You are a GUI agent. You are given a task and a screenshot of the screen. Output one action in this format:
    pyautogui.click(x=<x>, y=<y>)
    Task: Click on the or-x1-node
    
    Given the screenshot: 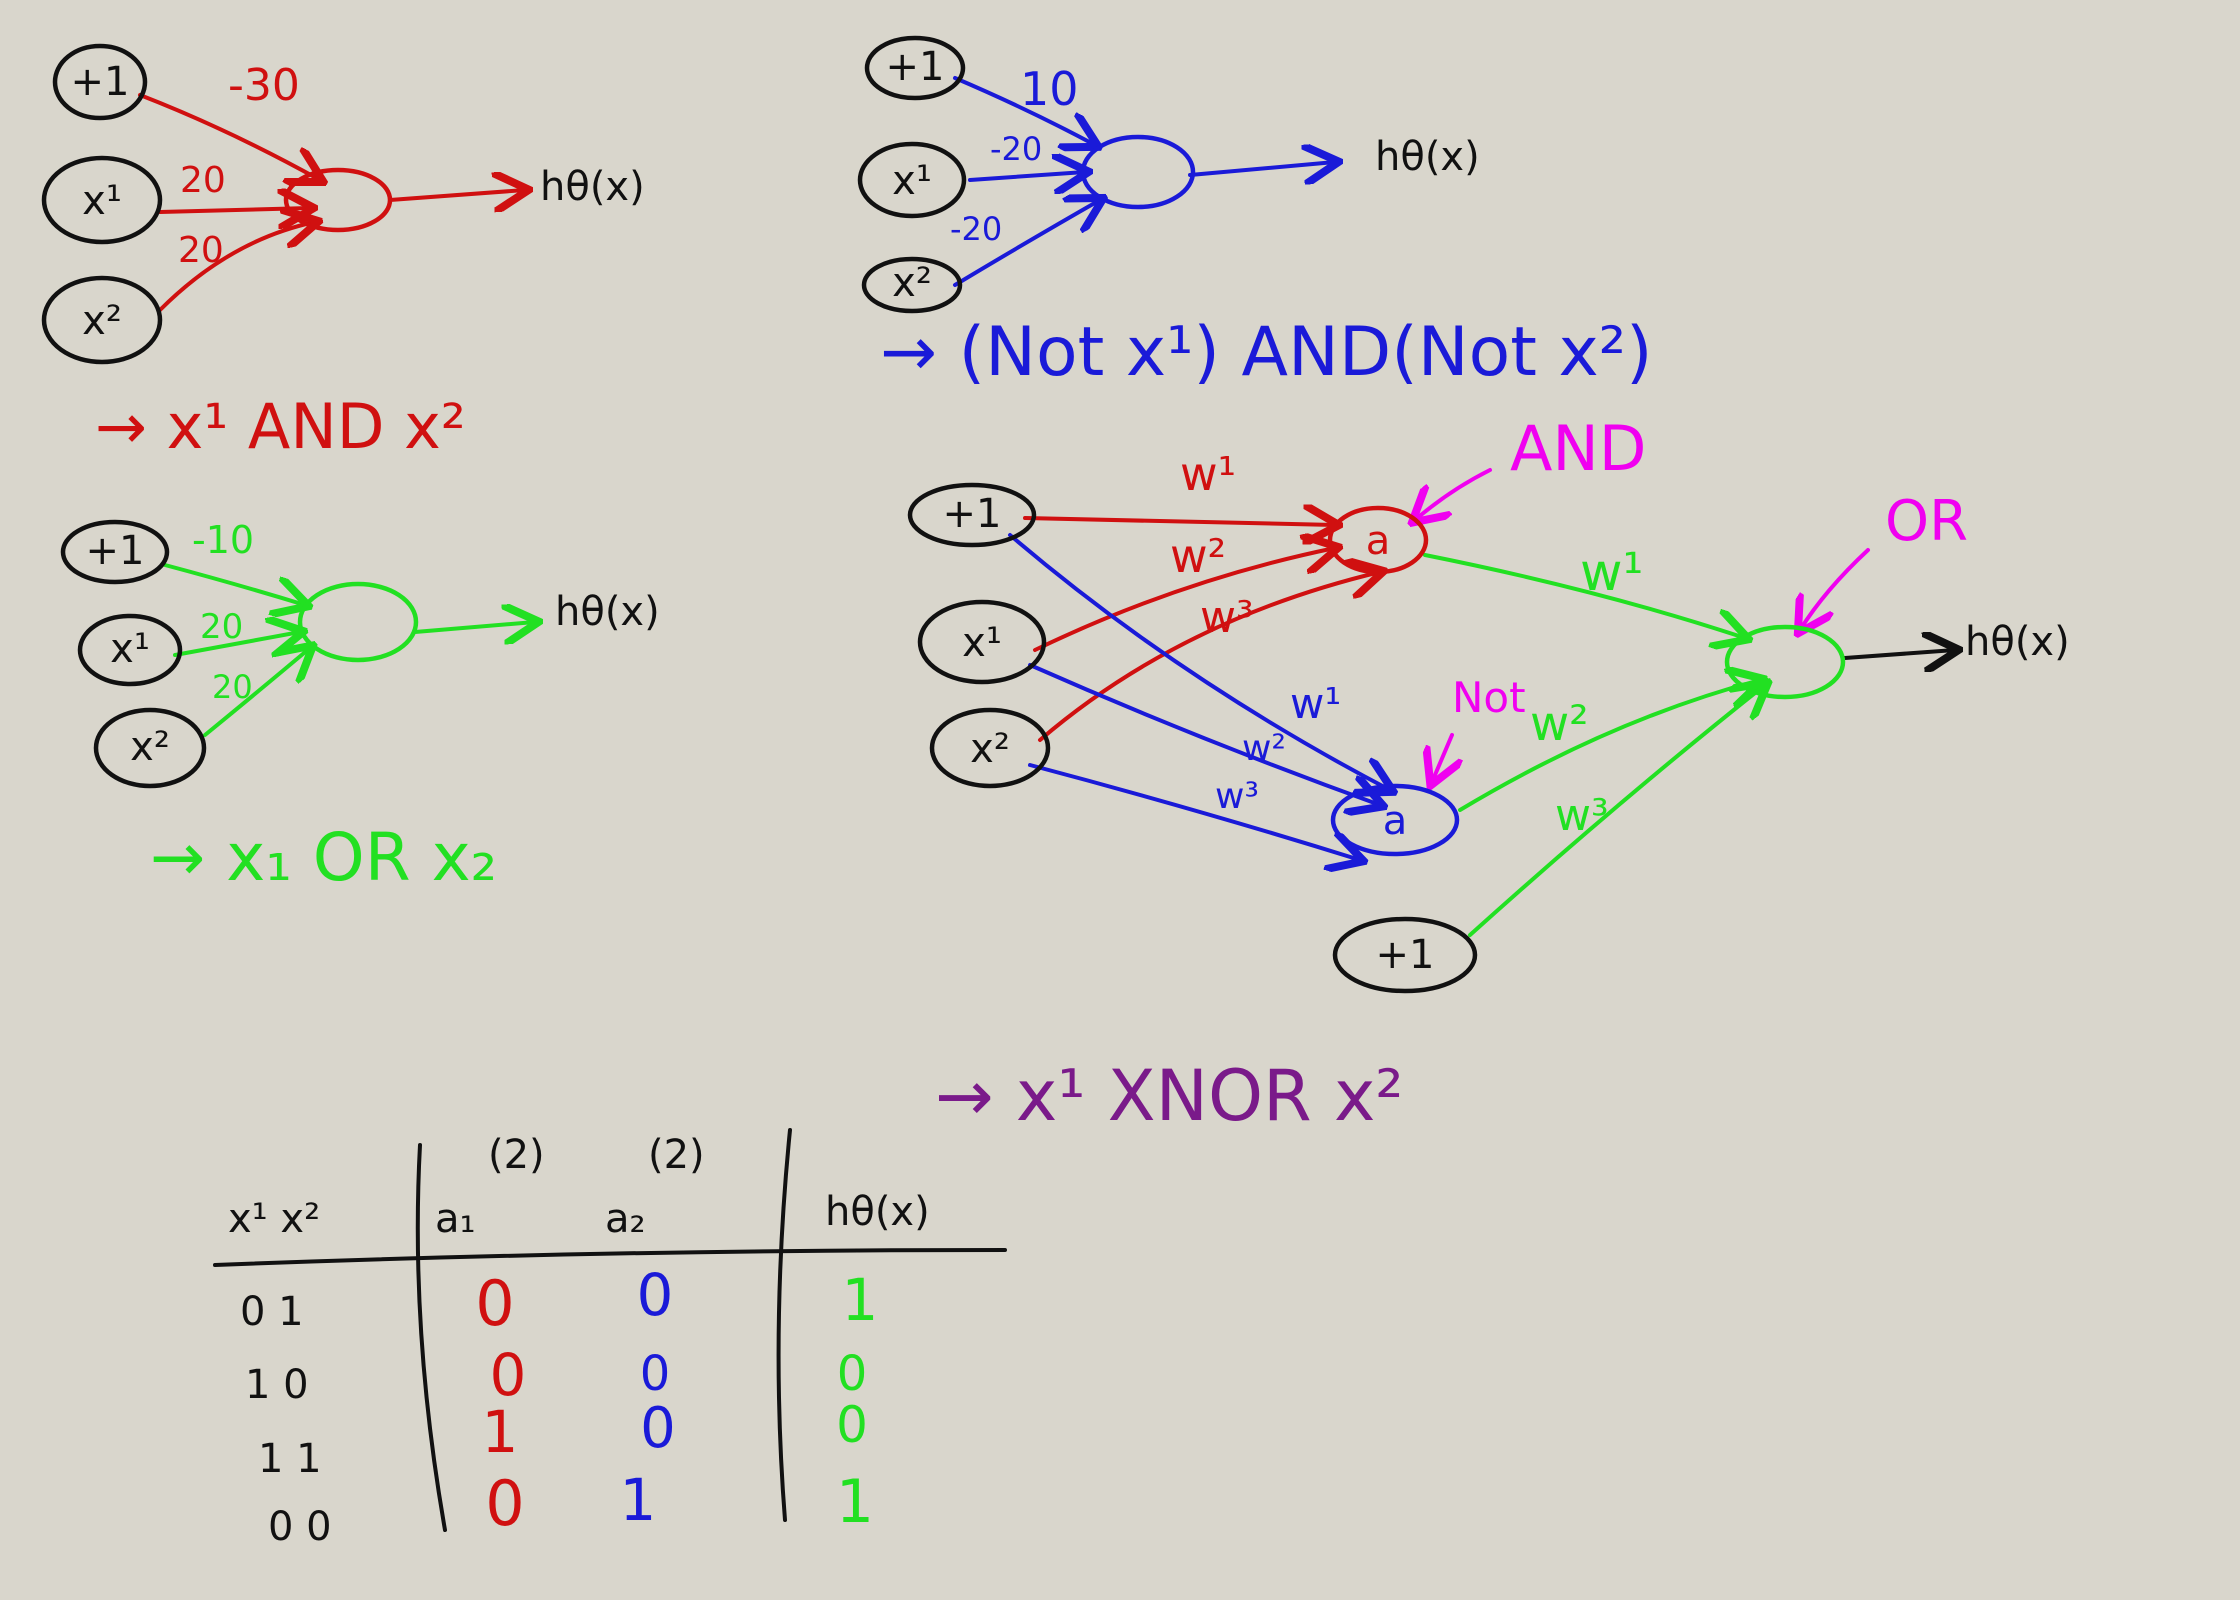 What is the action you would take?
    pyautogui.click(x=130, y=650)
    